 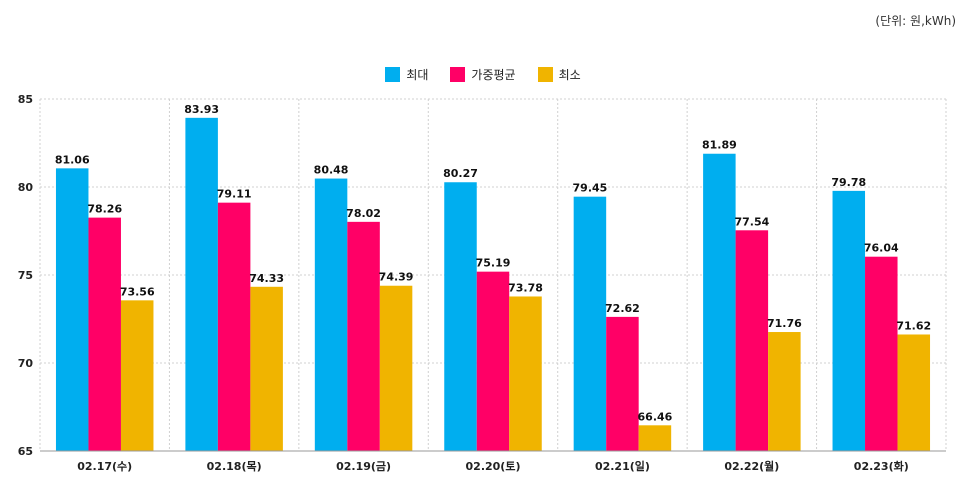 What do you see at coordinates (234, 194) in the screenshot?
I see `data-label: 79.11` at bounding box center [234, 194].